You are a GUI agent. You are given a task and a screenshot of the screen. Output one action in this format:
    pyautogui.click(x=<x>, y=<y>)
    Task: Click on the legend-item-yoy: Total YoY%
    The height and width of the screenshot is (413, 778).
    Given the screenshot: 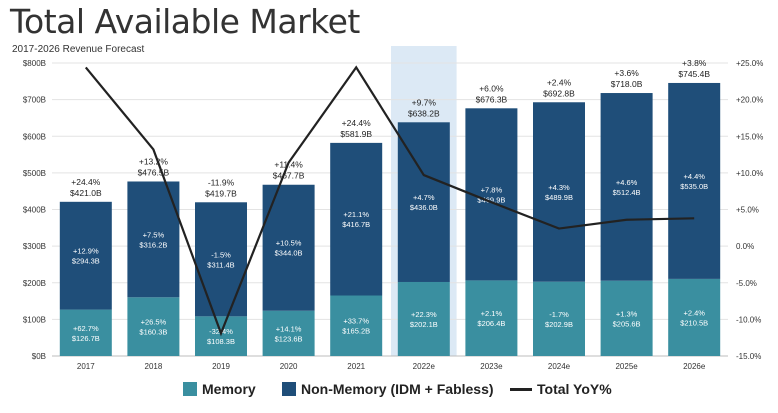 What is the action you would take?
    pyautogui.click(x=561, y=389)
    